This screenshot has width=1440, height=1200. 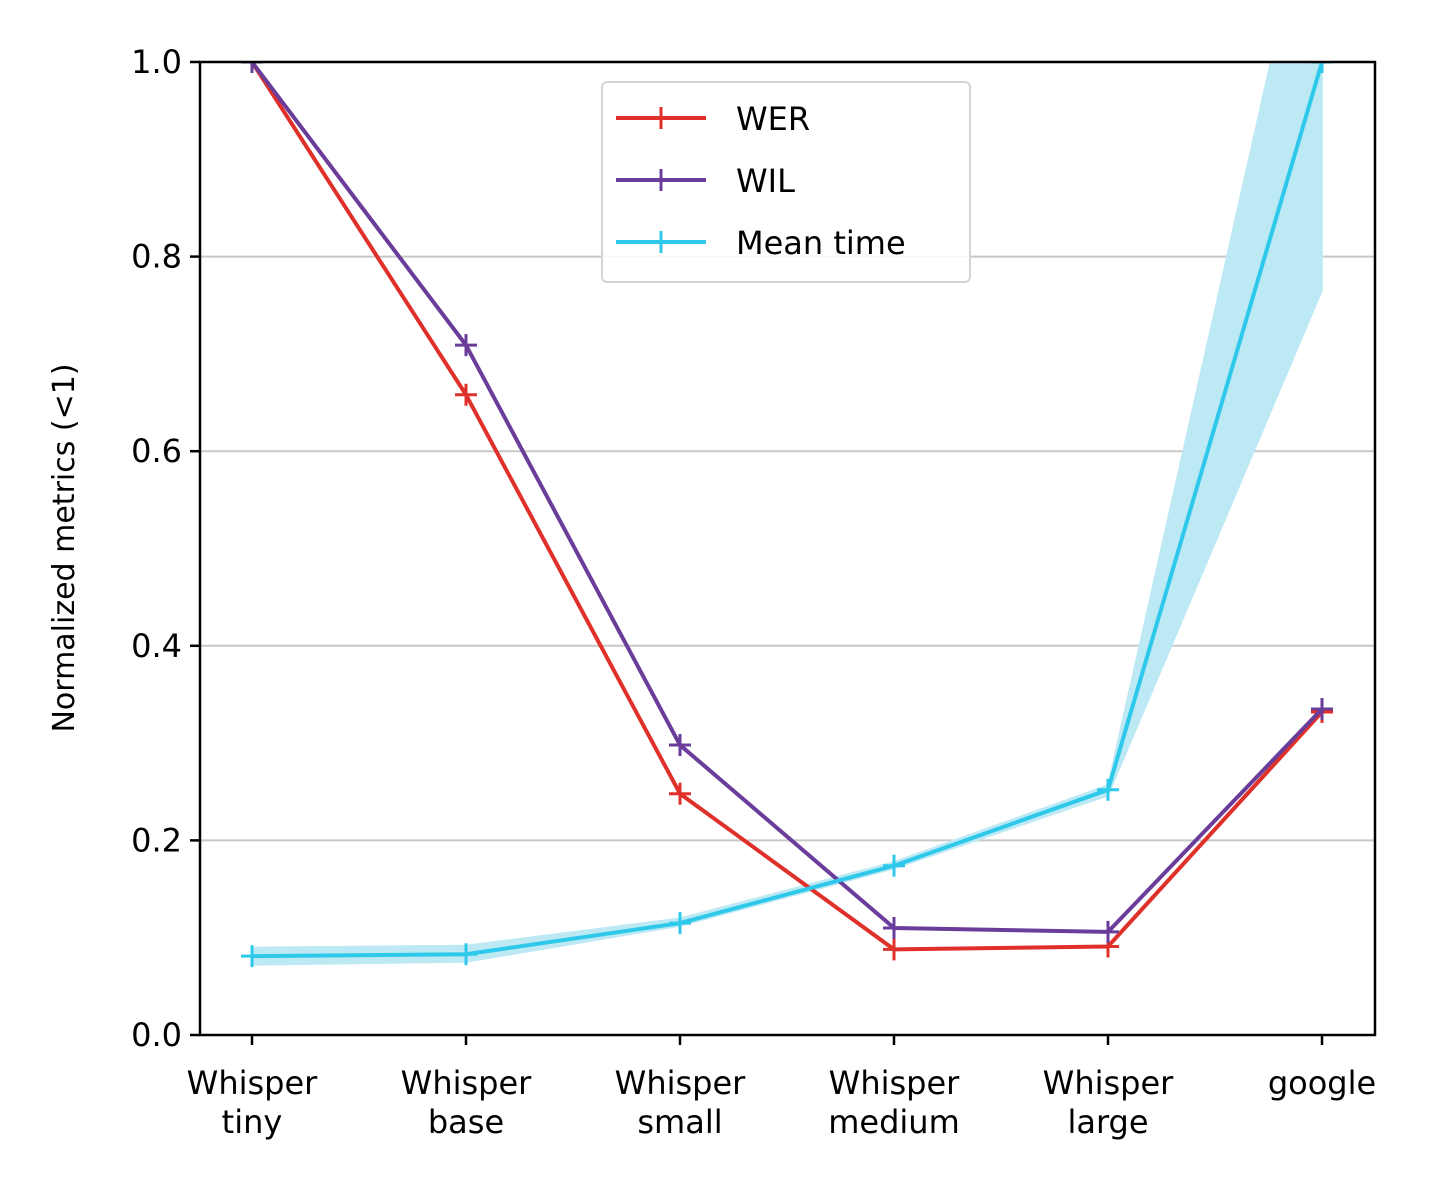 I want to click on legend-entry: Mean time, so click(x=761, y=243).